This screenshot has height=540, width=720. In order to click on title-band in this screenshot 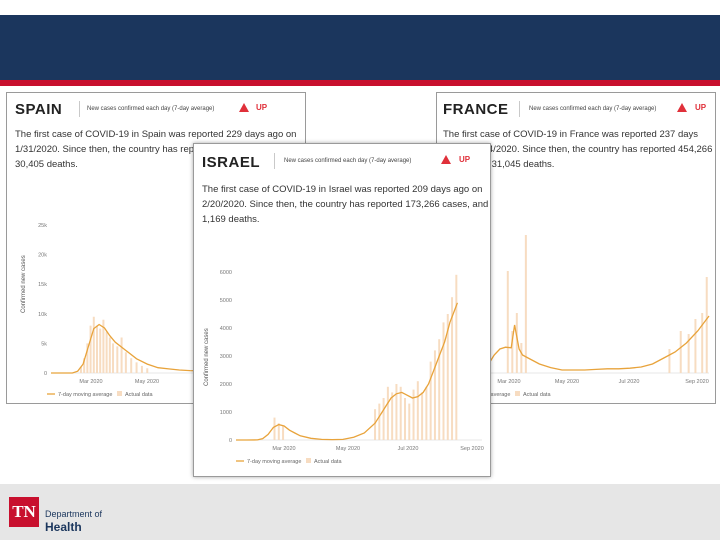, I will do `click(360, 47)`.